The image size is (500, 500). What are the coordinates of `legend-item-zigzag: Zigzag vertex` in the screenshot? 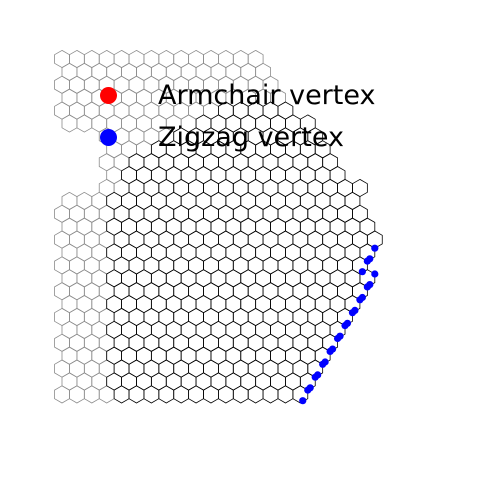 It's located at (234, 137).